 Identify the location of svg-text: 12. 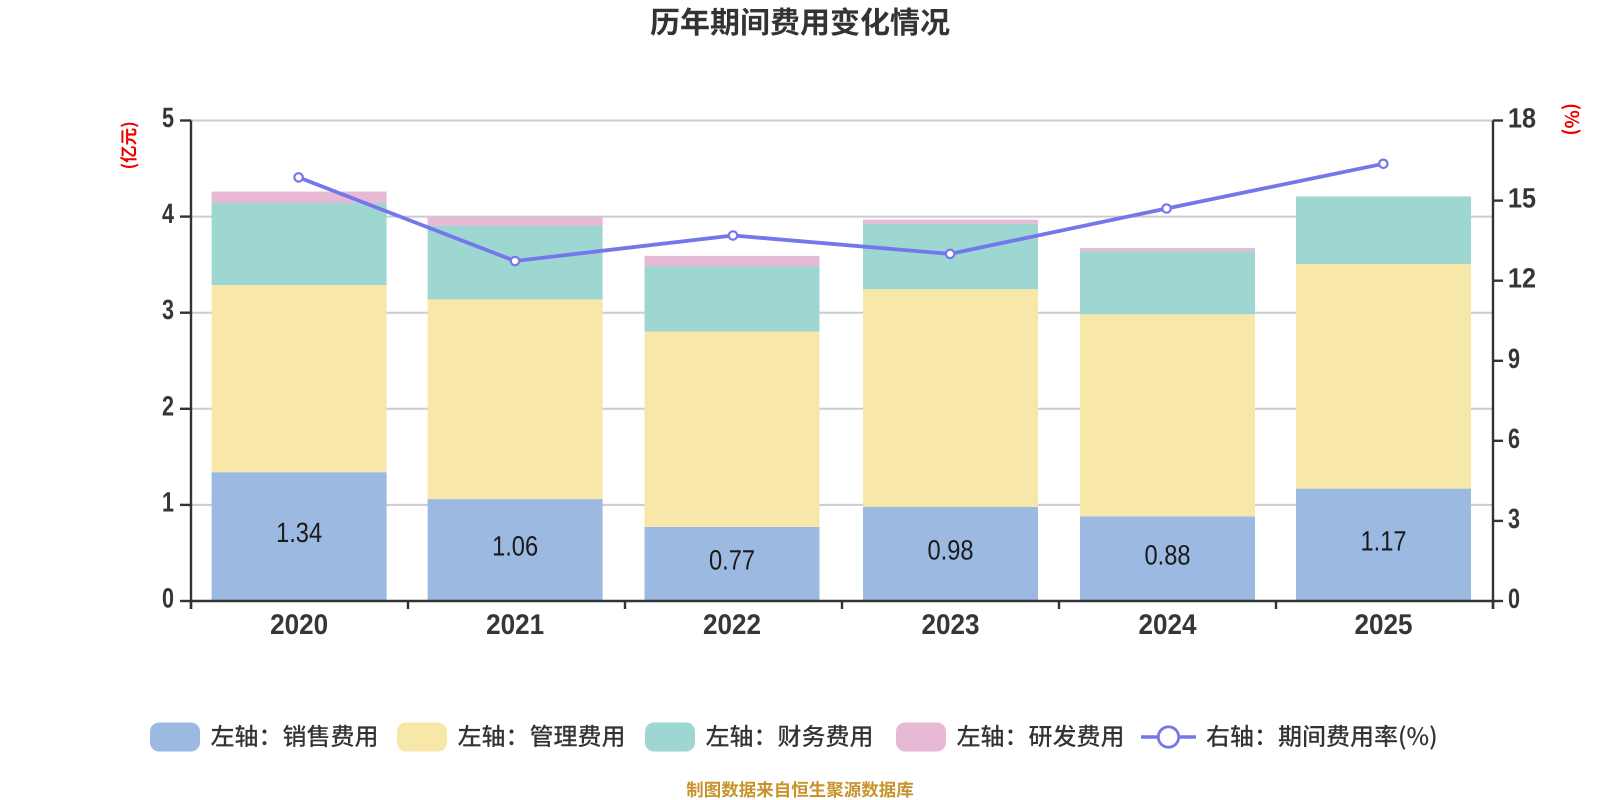
(1522, 278).